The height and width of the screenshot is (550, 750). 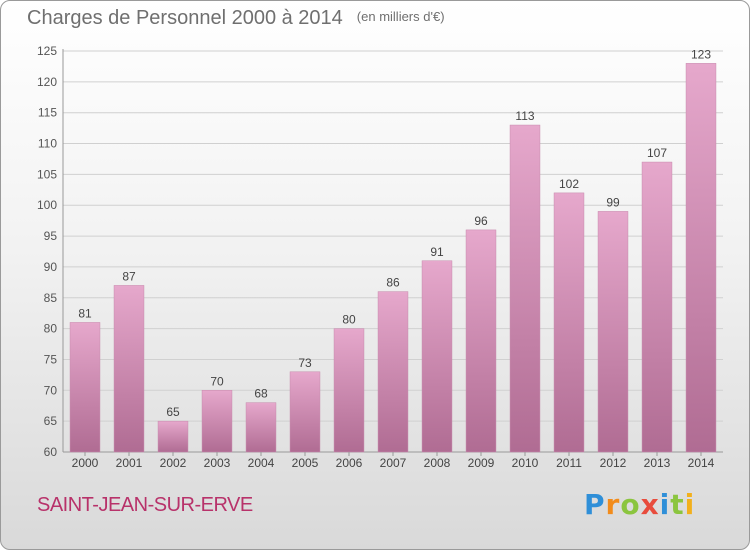 What do you see at coordinates (481, 463) in the screenshot?
I see `x-tick-label: 2009` at bounding box center [481, 463].